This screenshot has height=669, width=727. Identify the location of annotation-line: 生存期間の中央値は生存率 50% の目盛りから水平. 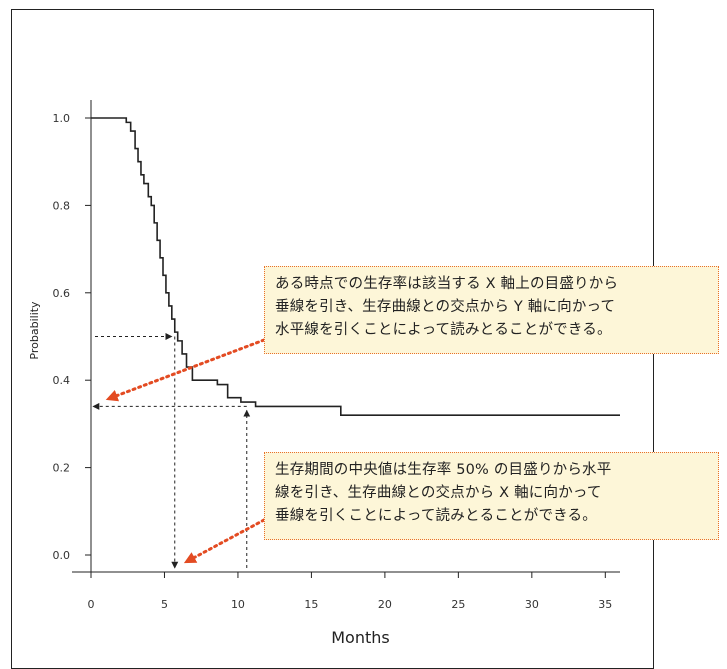
(443, 470).